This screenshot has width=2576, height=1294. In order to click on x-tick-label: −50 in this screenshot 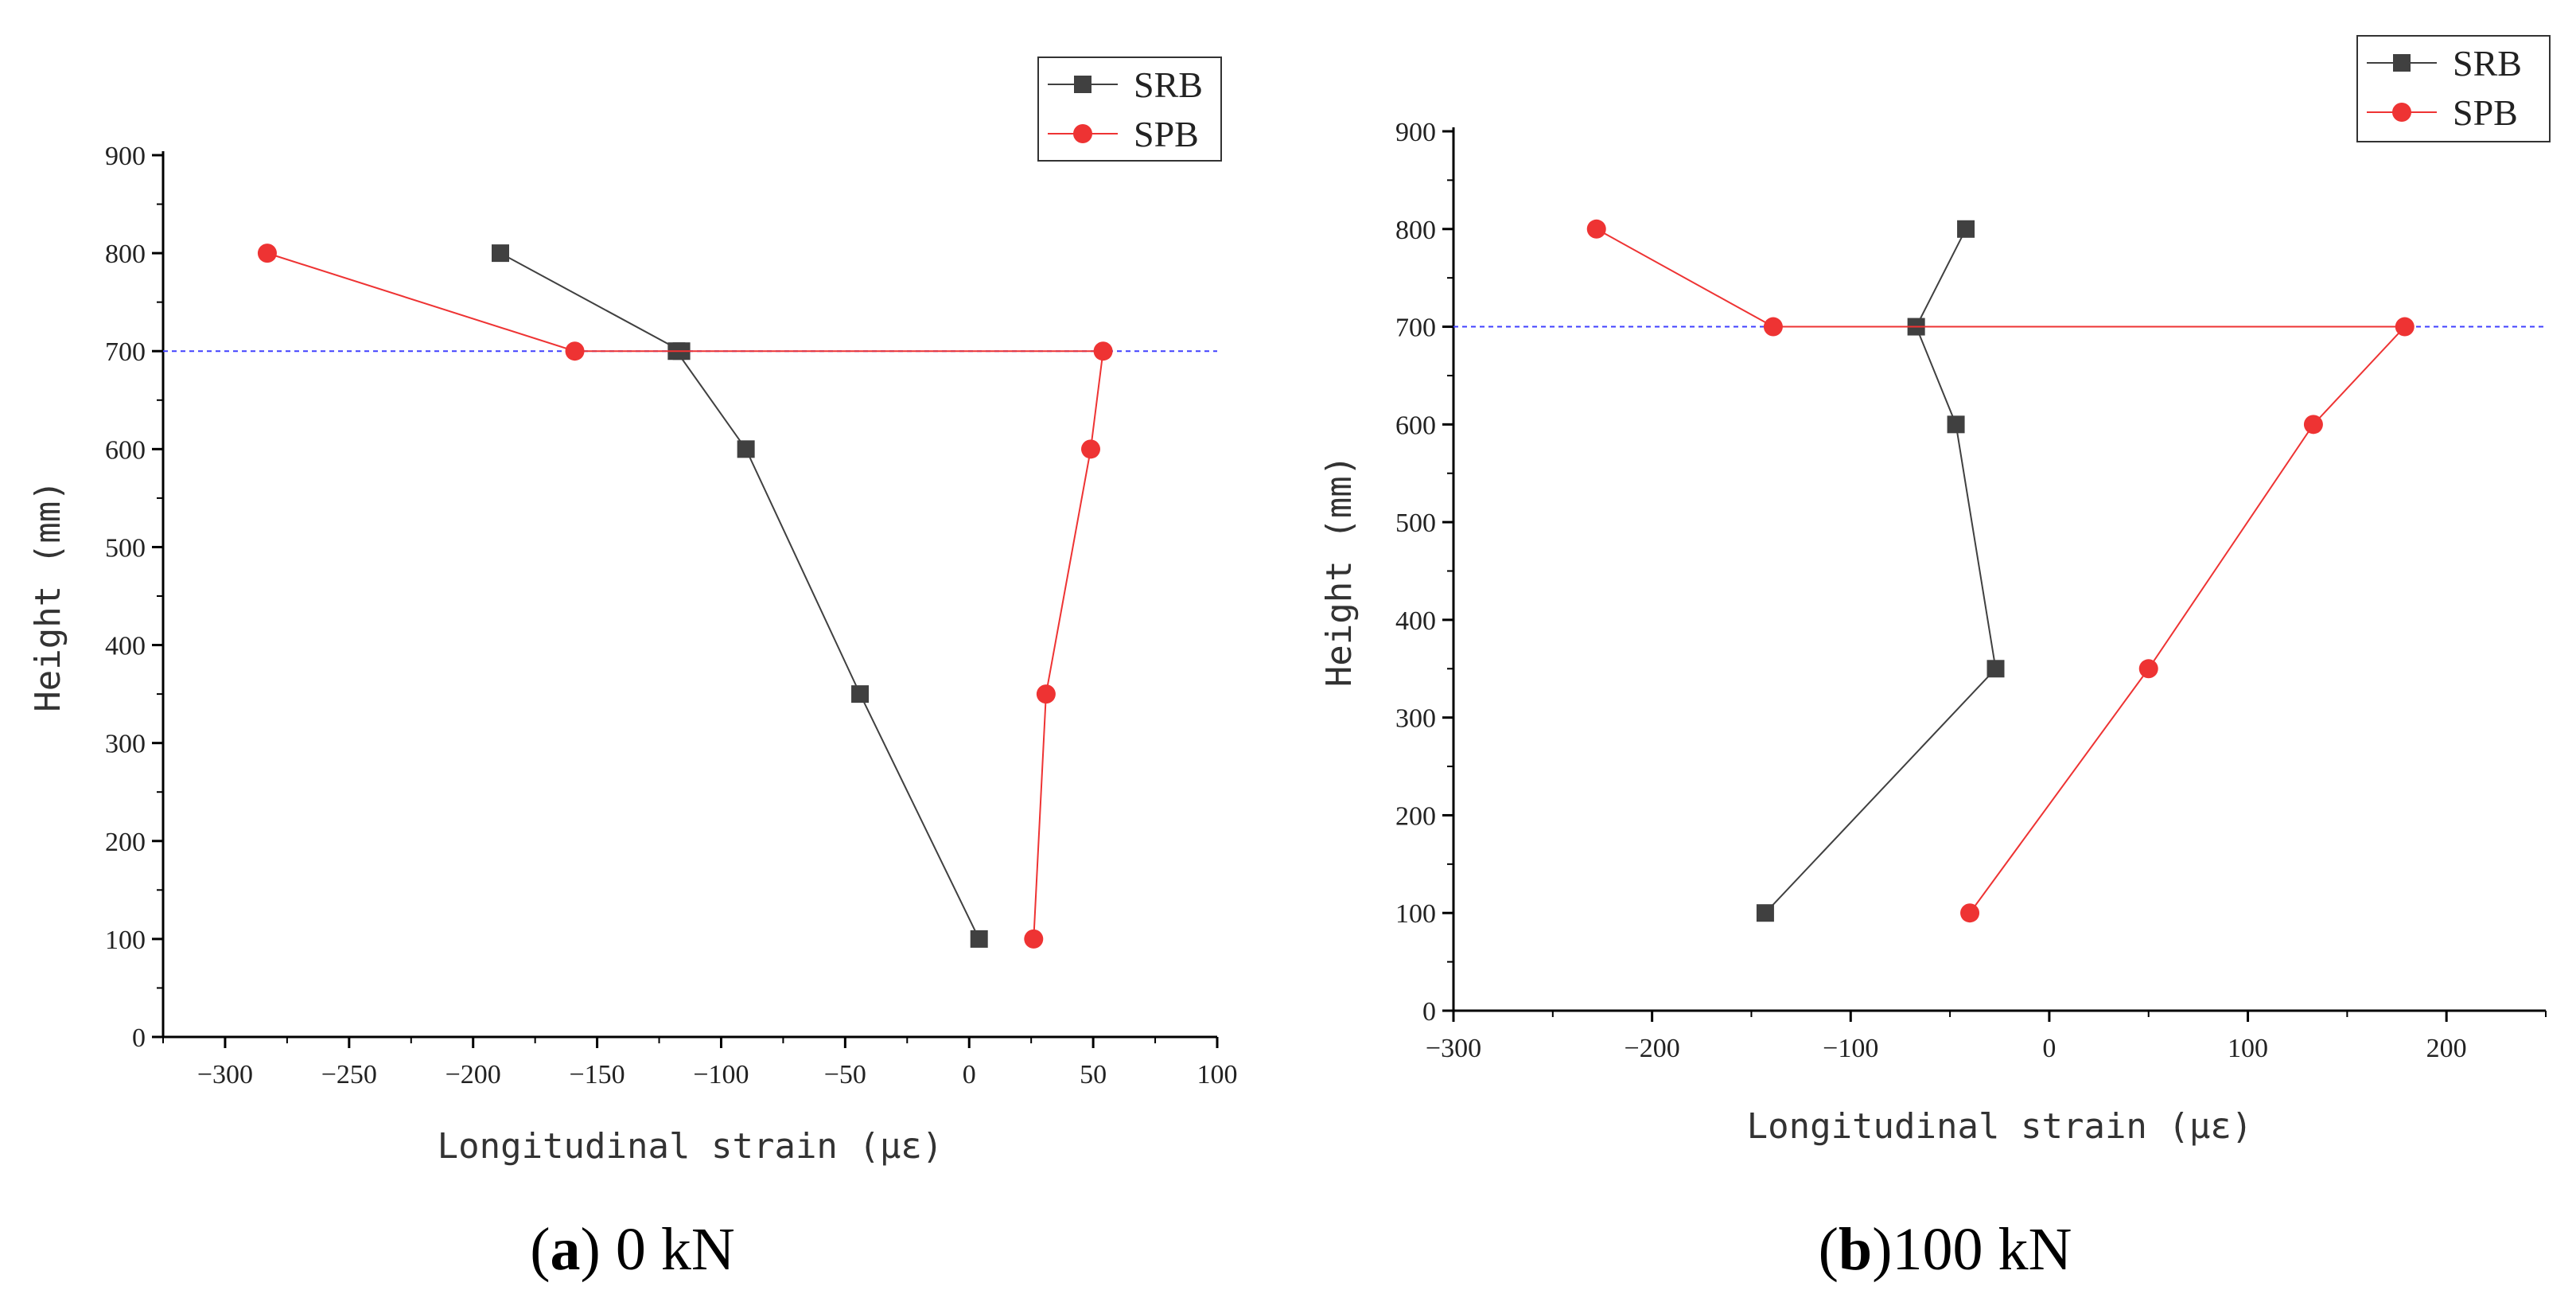, I will do `click(845, 1074)`.